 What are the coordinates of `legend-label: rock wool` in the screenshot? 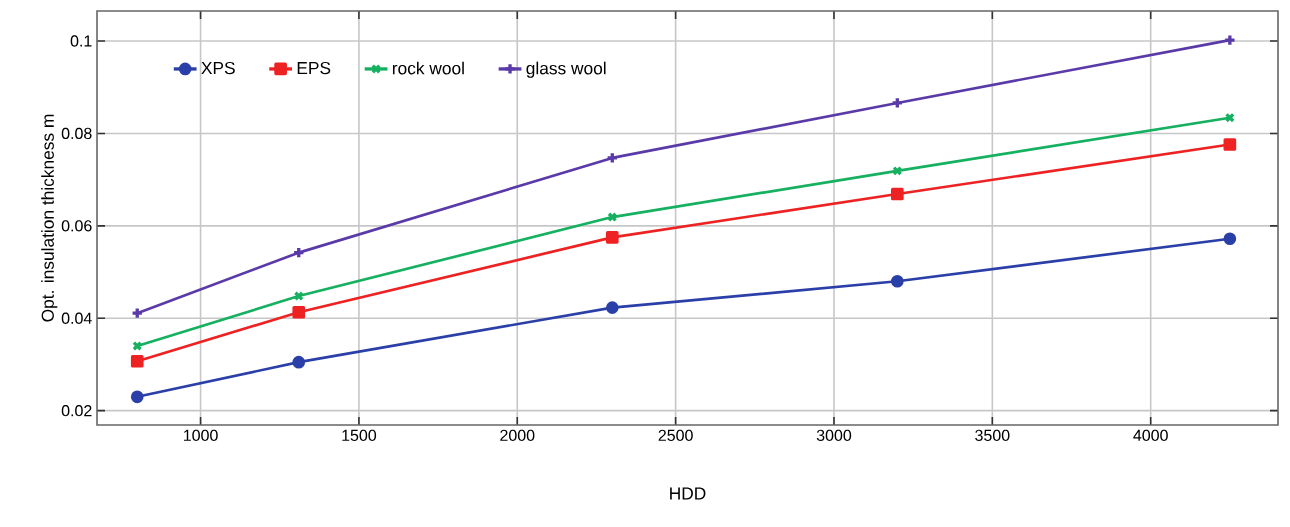 It's located at (428, 68).